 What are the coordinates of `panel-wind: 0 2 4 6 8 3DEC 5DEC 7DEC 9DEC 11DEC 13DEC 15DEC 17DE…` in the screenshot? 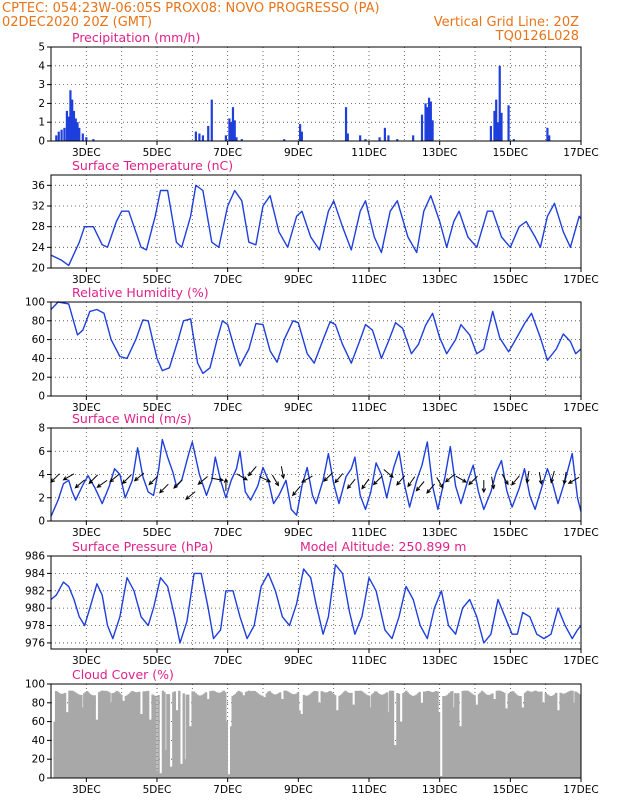 It's located at (318, 475).